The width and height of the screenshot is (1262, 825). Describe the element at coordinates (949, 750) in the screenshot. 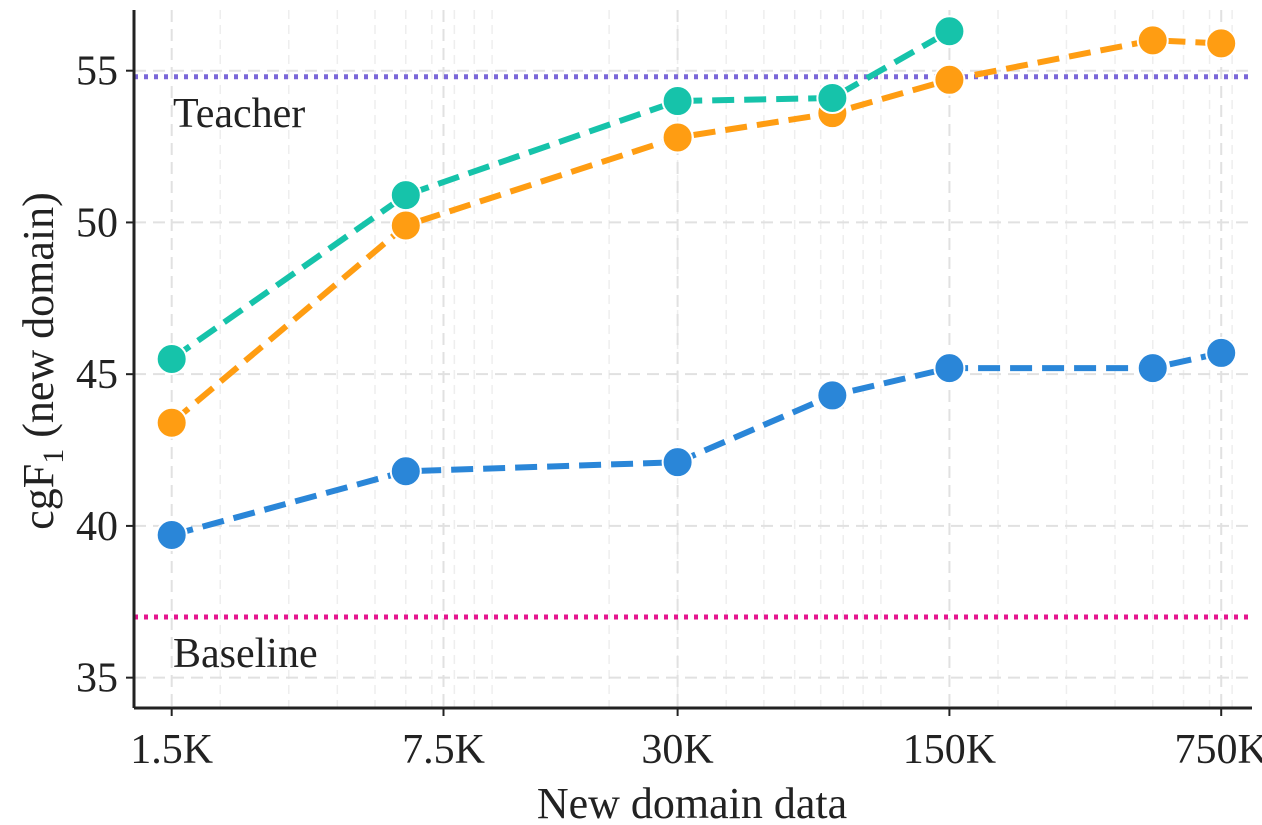

I see `x-tick-label: 150K` at that location.